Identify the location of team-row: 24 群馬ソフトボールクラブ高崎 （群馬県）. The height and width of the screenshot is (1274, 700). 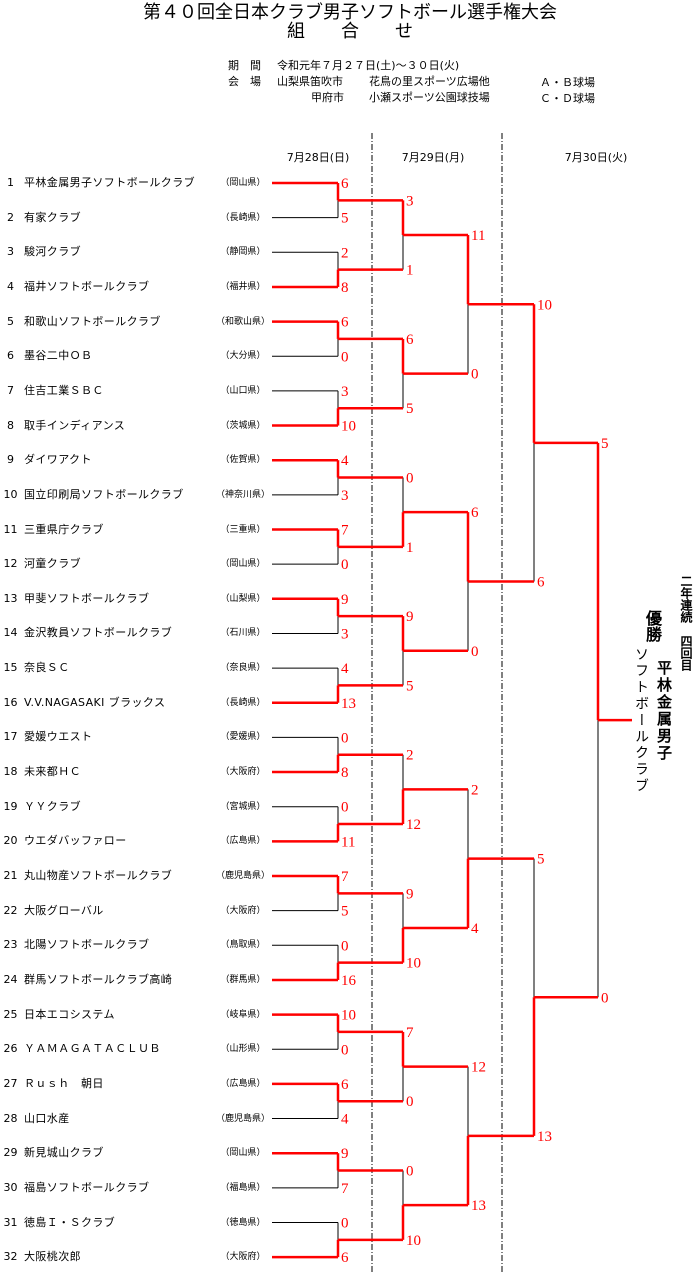
(136, 980).